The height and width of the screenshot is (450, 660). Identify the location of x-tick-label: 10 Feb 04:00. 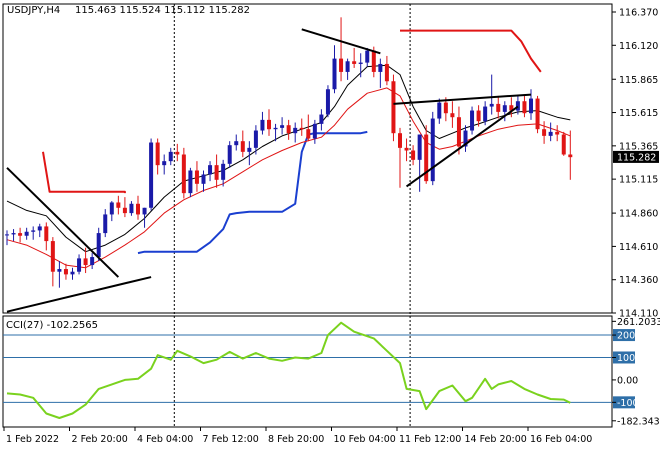
(365, 439).